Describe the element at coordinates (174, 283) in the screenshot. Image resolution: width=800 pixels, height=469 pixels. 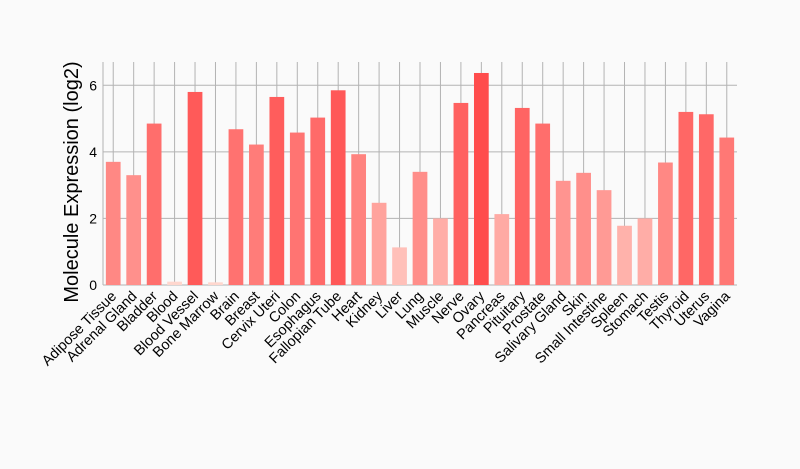
I see `bar-blood` at that location.